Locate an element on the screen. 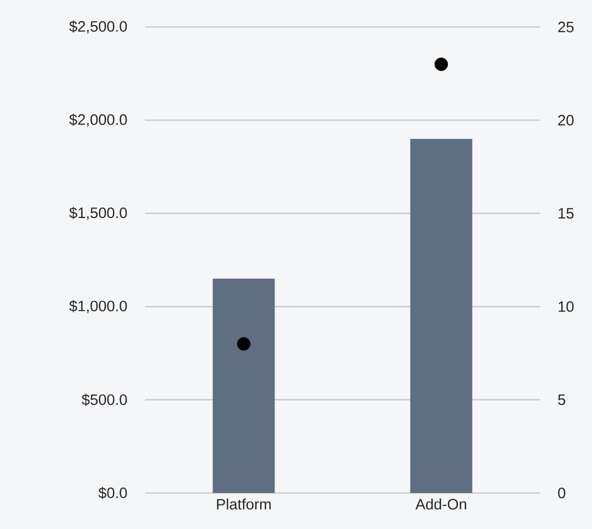 The image size is (592, 529). y-tick-label: $0.0 is located at coordinates (112, 493).